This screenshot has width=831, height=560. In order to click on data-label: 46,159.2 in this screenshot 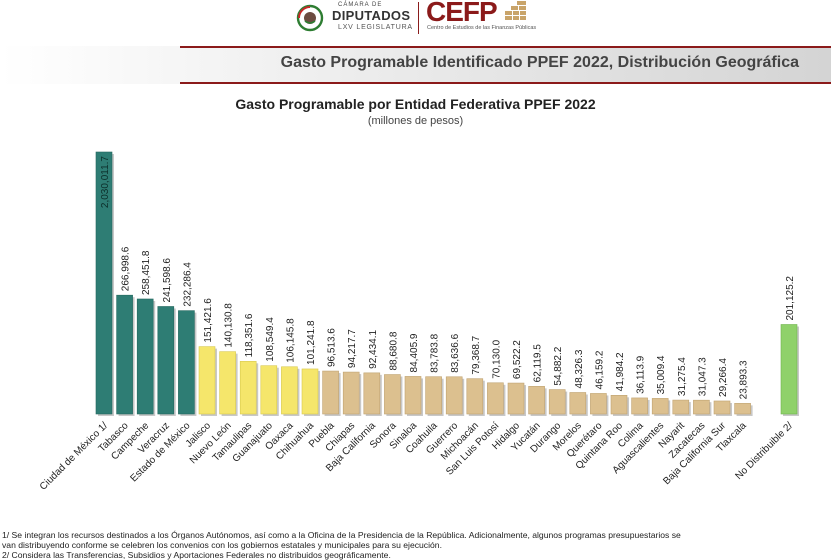, I will do `click(599, 369)`.